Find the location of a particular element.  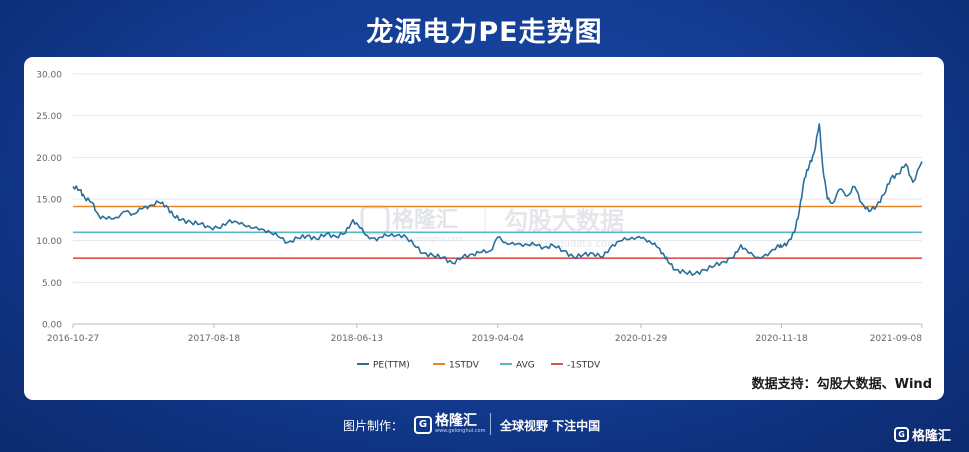

legend-label: PE(TTM) is located at coordinates (391, 366).